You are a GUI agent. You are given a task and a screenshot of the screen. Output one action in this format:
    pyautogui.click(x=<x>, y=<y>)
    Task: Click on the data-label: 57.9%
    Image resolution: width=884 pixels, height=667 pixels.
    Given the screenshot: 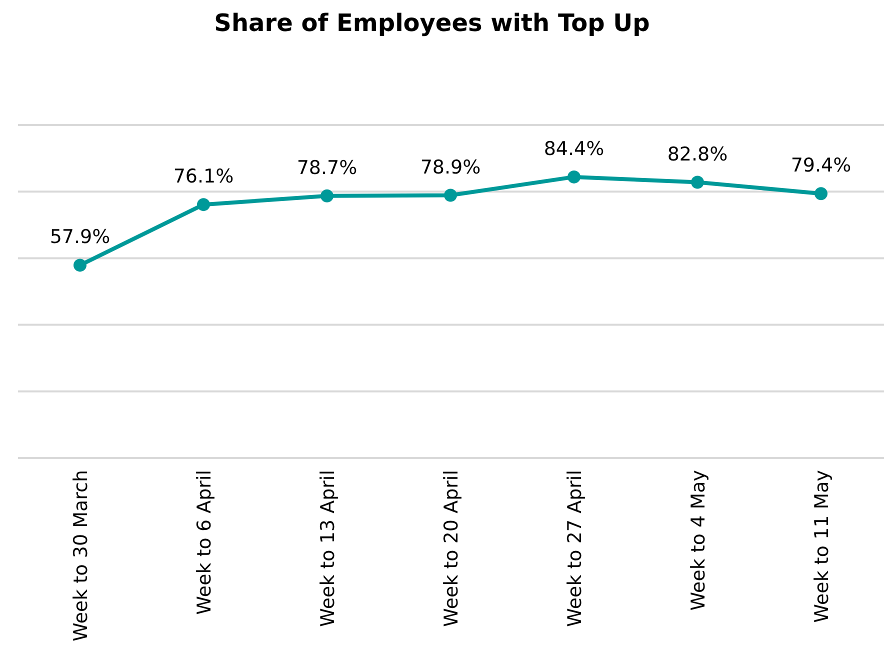 What is the action you would take?
    pyautogui.click(x=80, y=237)
    